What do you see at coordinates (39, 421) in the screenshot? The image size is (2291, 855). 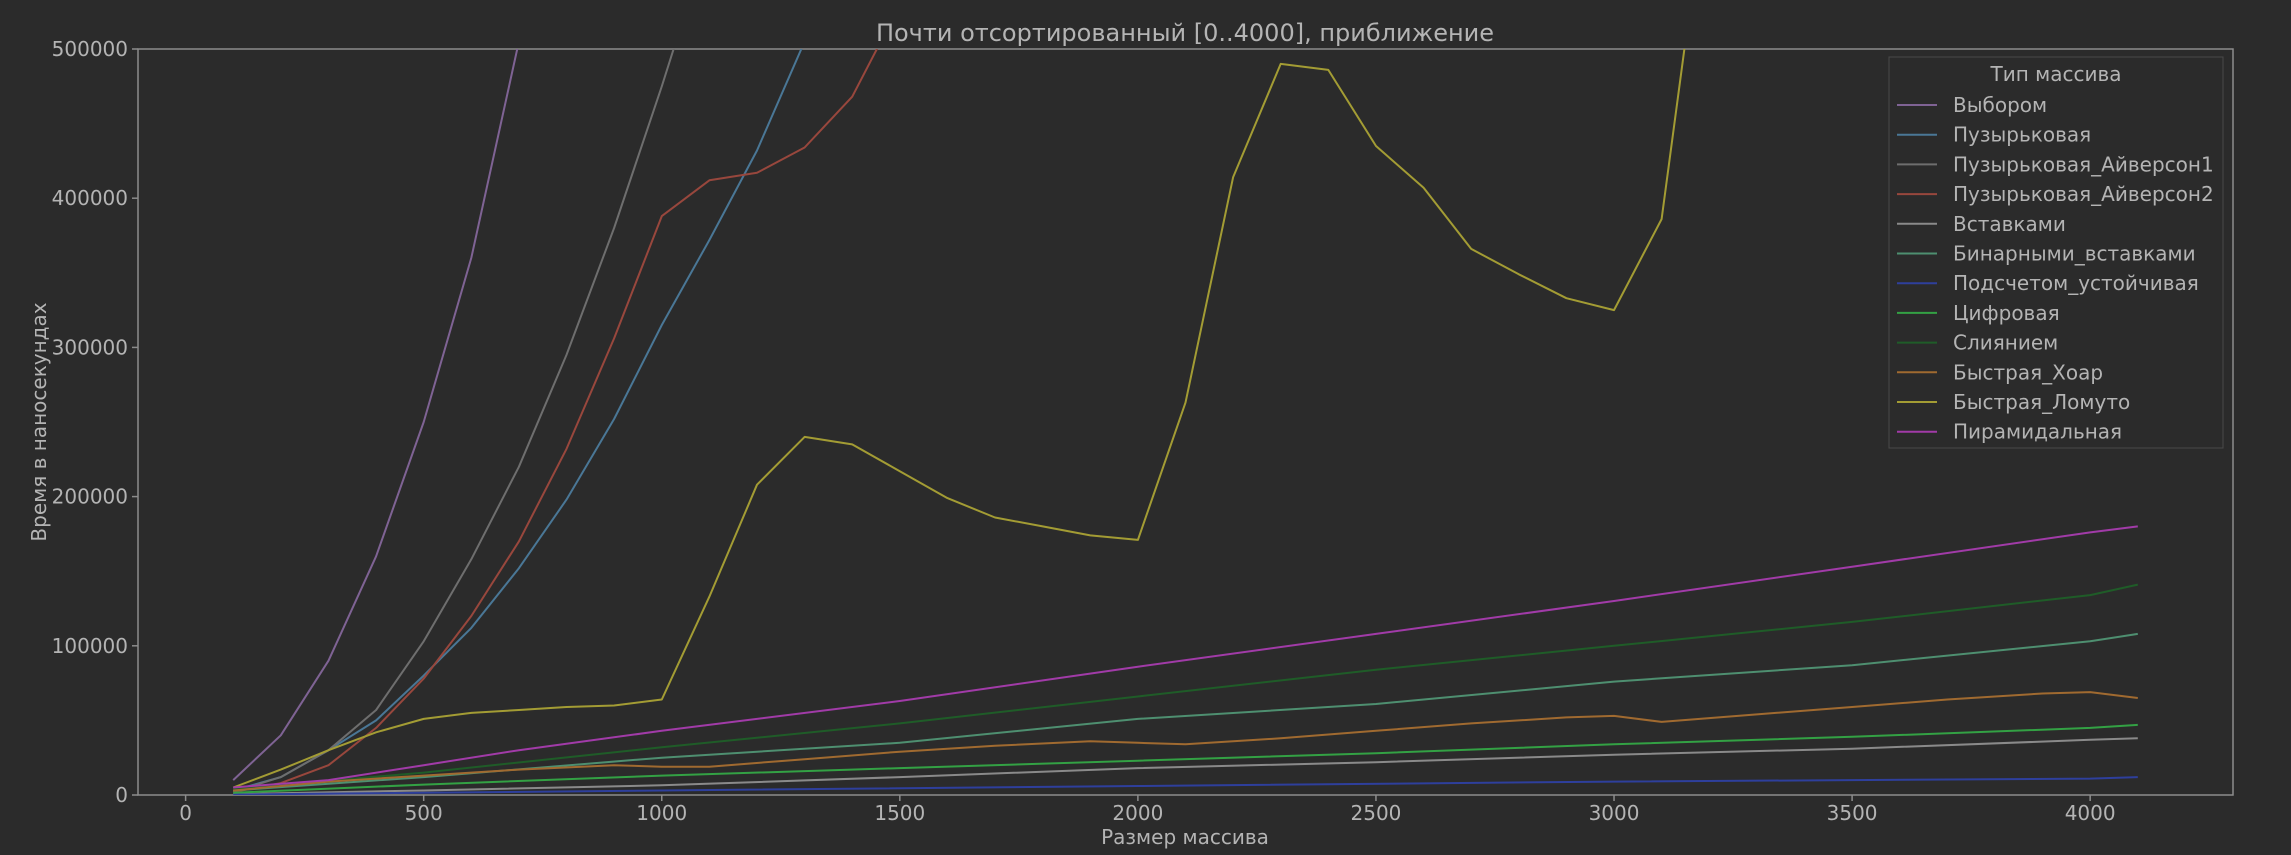 I see `y-axis-label: Время в наносекундах` at bounding box center [39, 421].